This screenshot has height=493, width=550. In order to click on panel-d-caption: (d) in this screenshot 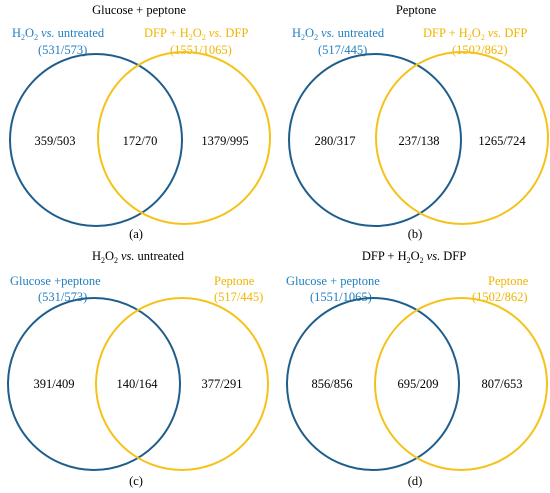, I will do `click(415, 481)`.